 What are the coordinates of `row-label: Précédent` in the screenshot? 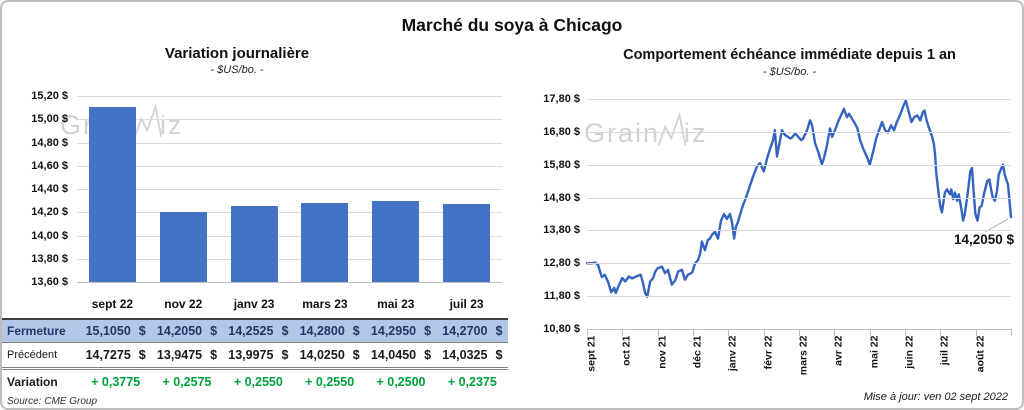 It's located at (32, 355).